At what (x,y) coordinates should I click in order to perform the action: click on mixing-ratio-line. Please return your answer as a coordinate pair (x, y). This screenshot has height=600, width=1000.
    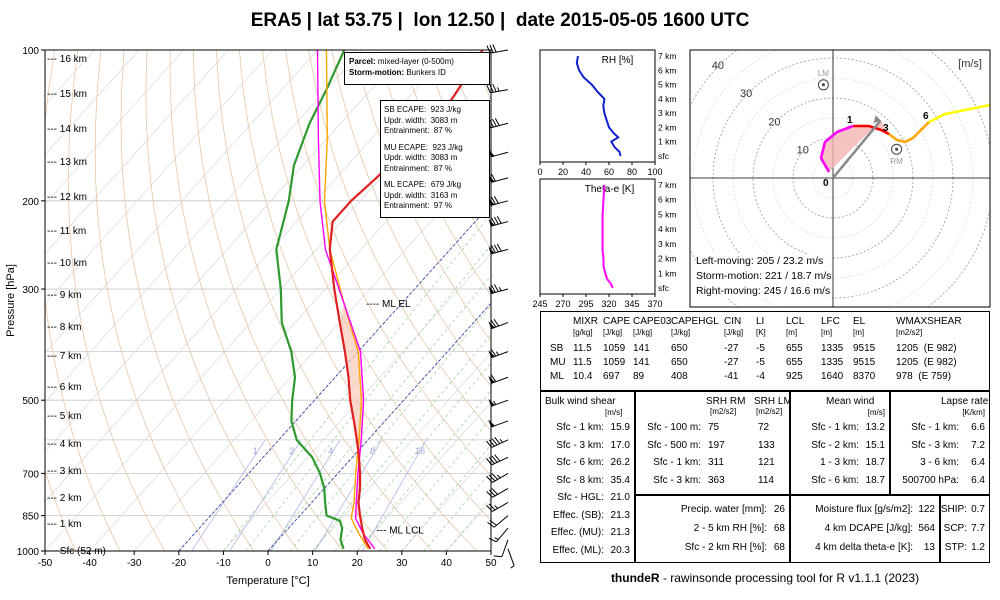
    Looking at the image, I should click on (228, 495).